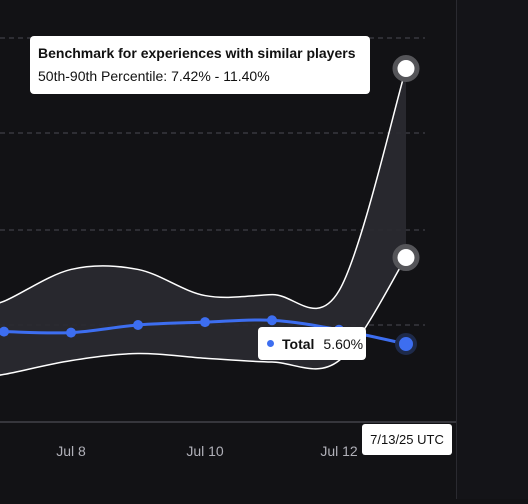 Image resolution: width=528 pixels, height=504 pixels. I want to click on total-series-name: Total, so click(298, 343).